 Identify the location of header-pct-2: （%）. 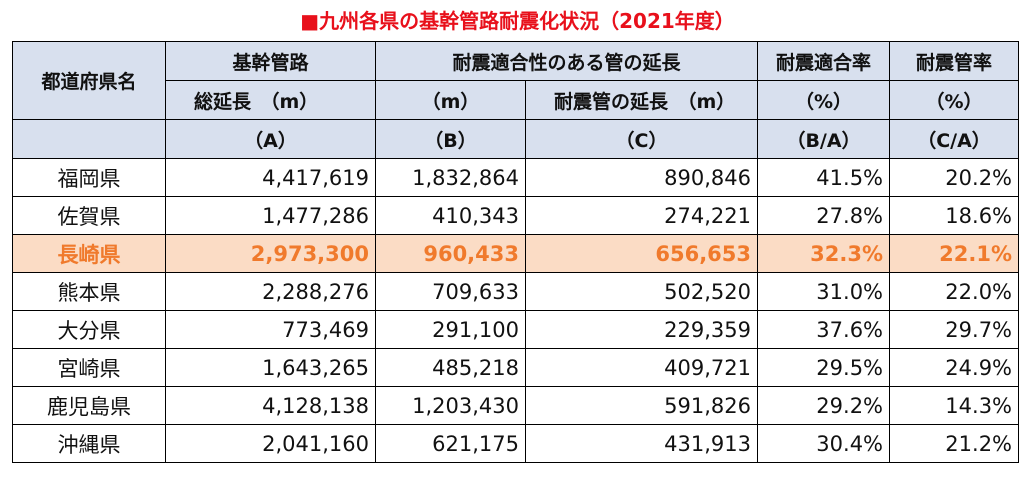
(954, 100).